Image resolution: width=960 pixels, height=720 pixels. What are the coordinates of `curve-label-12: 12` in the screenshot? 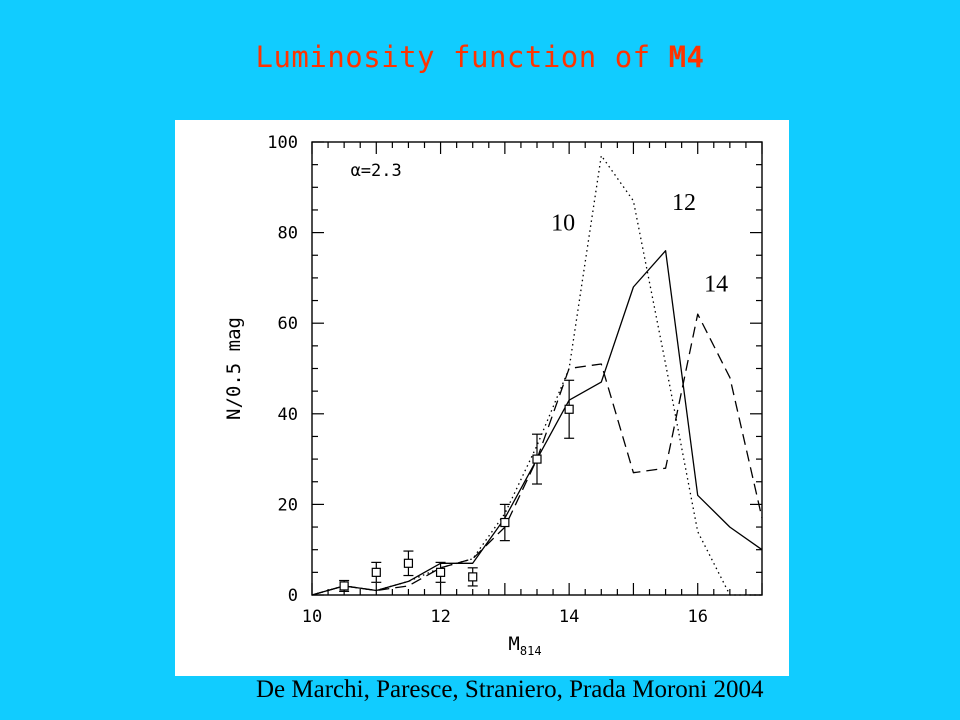 It's located at (684, 203).